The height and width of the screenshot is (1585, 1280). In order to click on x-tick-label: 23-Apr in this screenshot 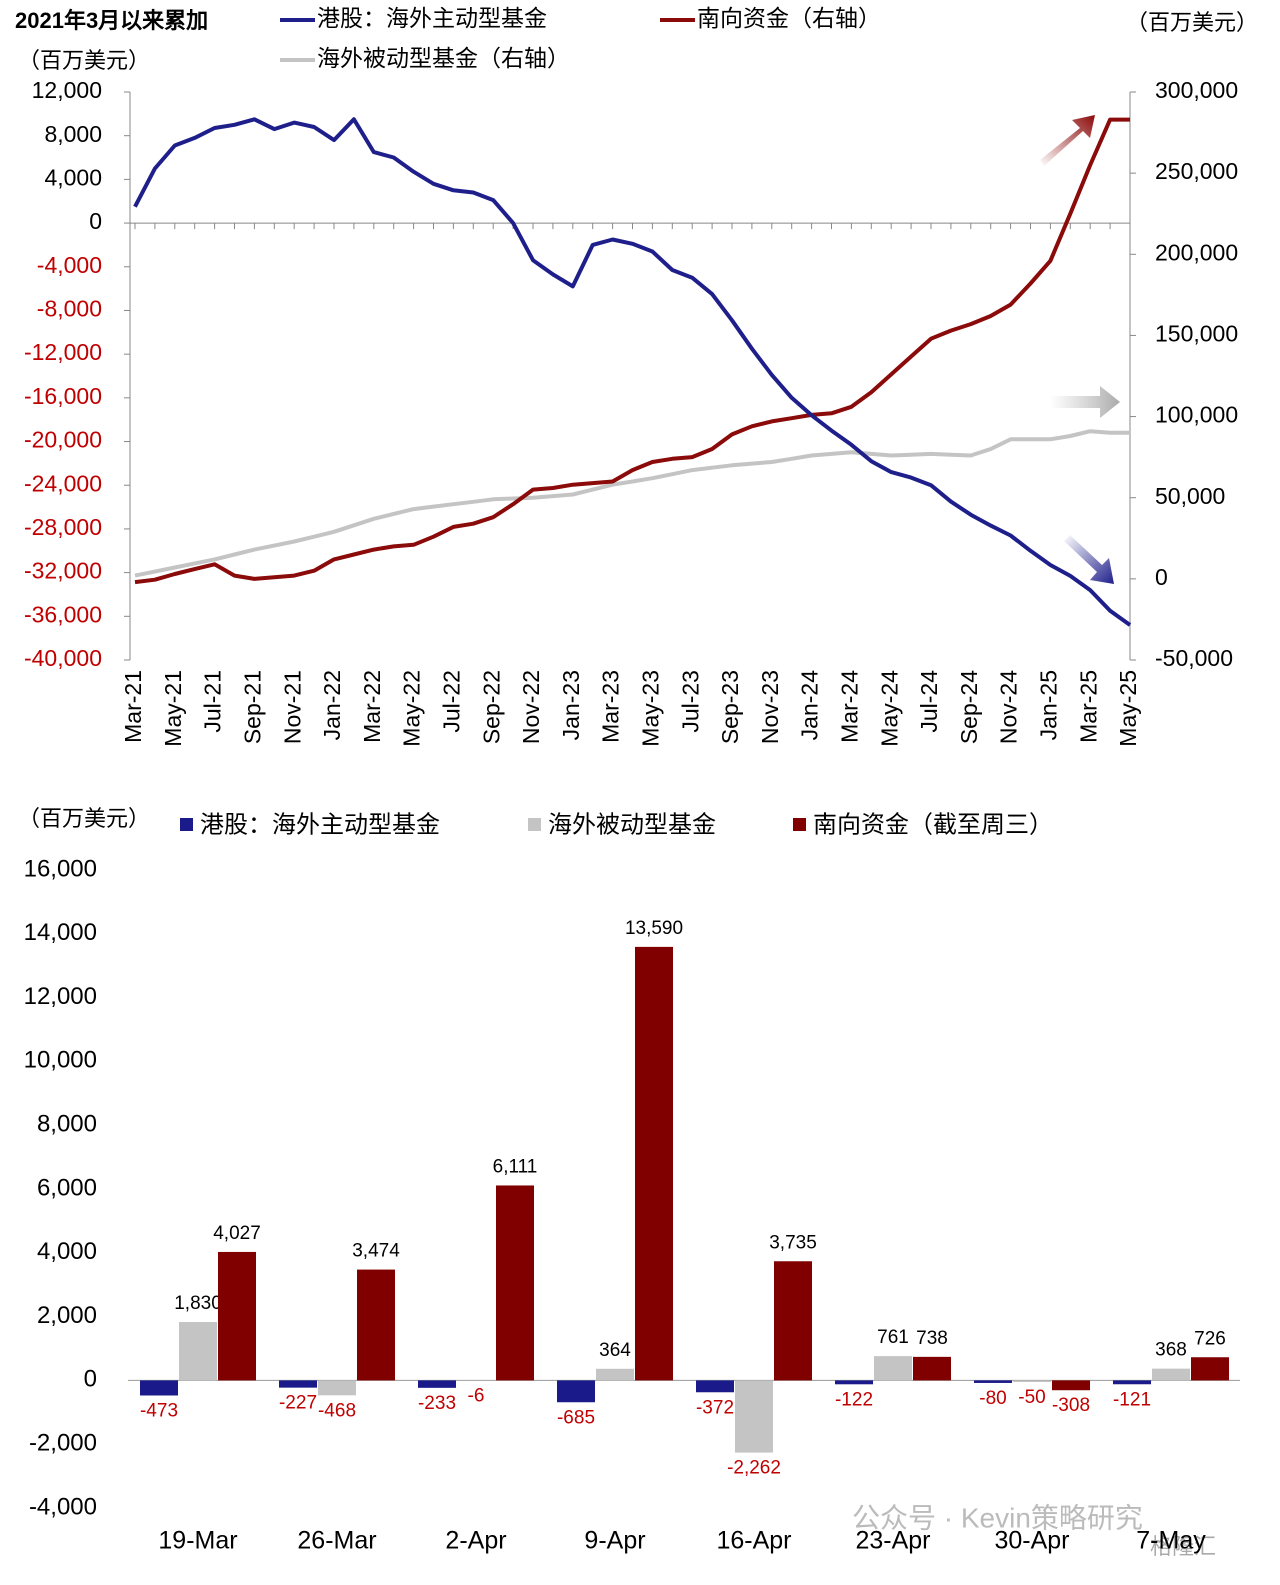, I will do `click(892, 1541)`.